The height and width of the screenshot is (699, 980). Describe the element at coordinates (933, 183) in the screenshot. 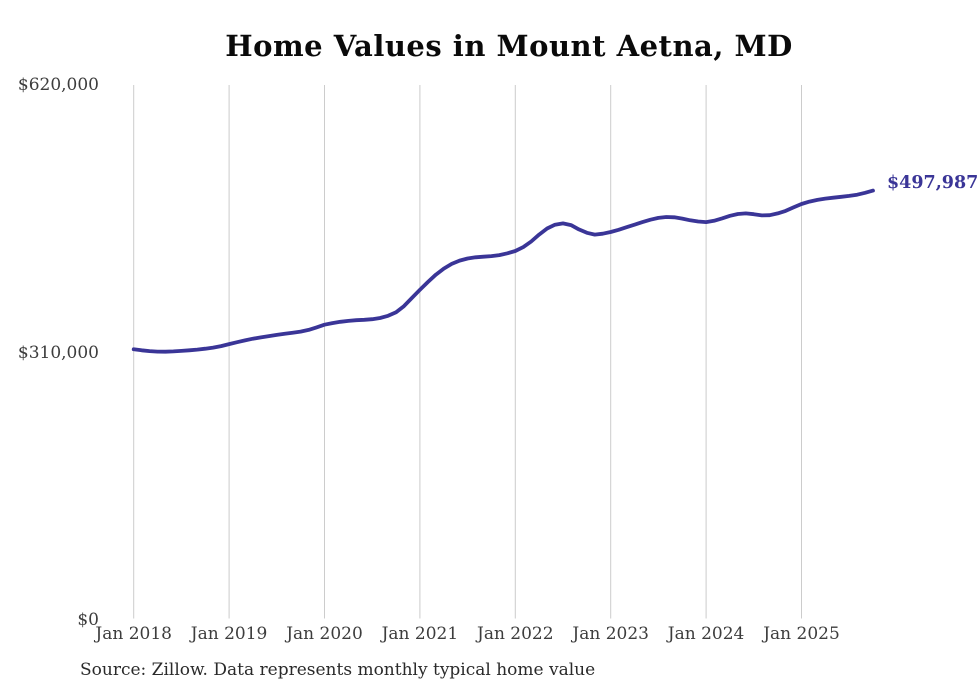

I see `latest-value-label: $497,987` at that location.